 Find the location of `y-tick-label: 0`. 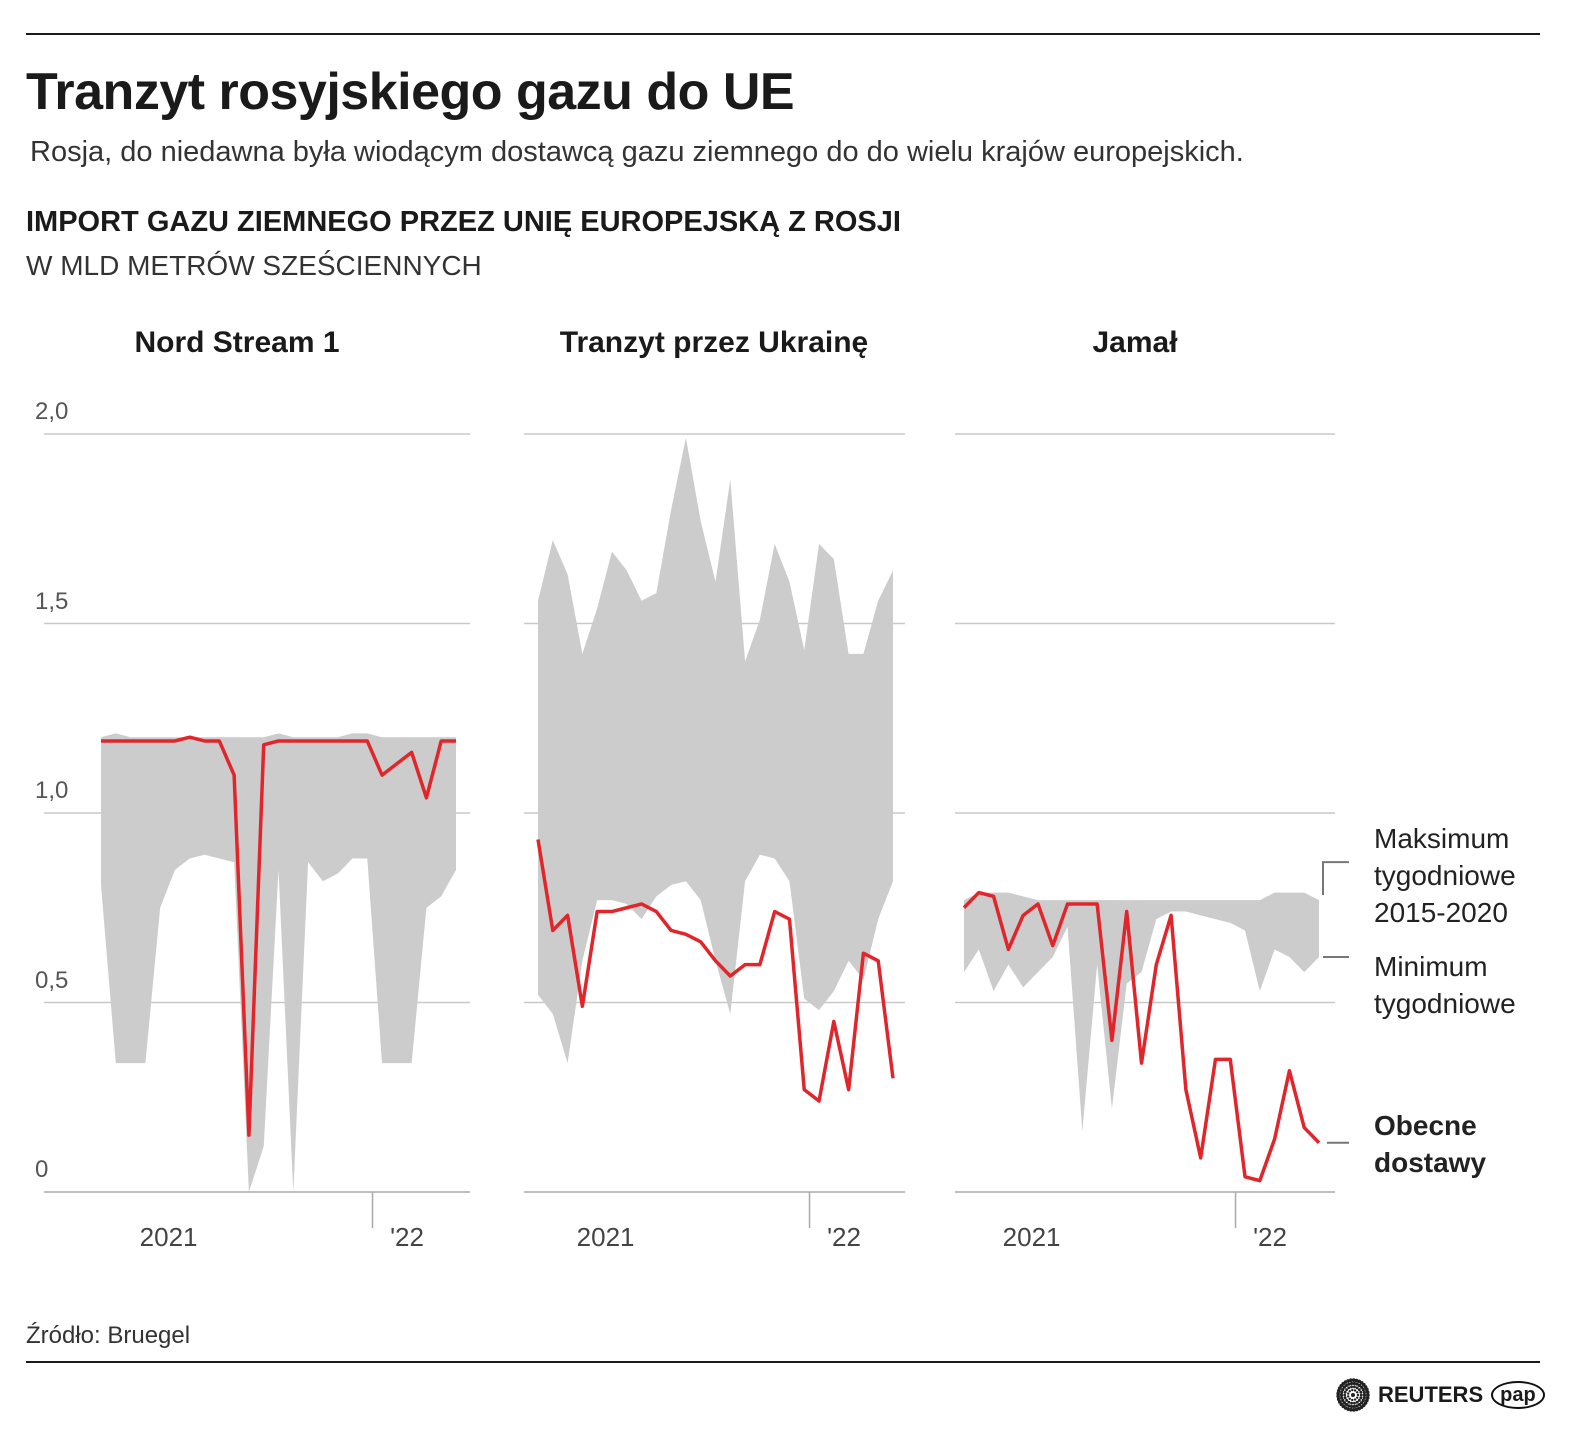

y-tick-label: 0 is located at coordinates (42, 1169).